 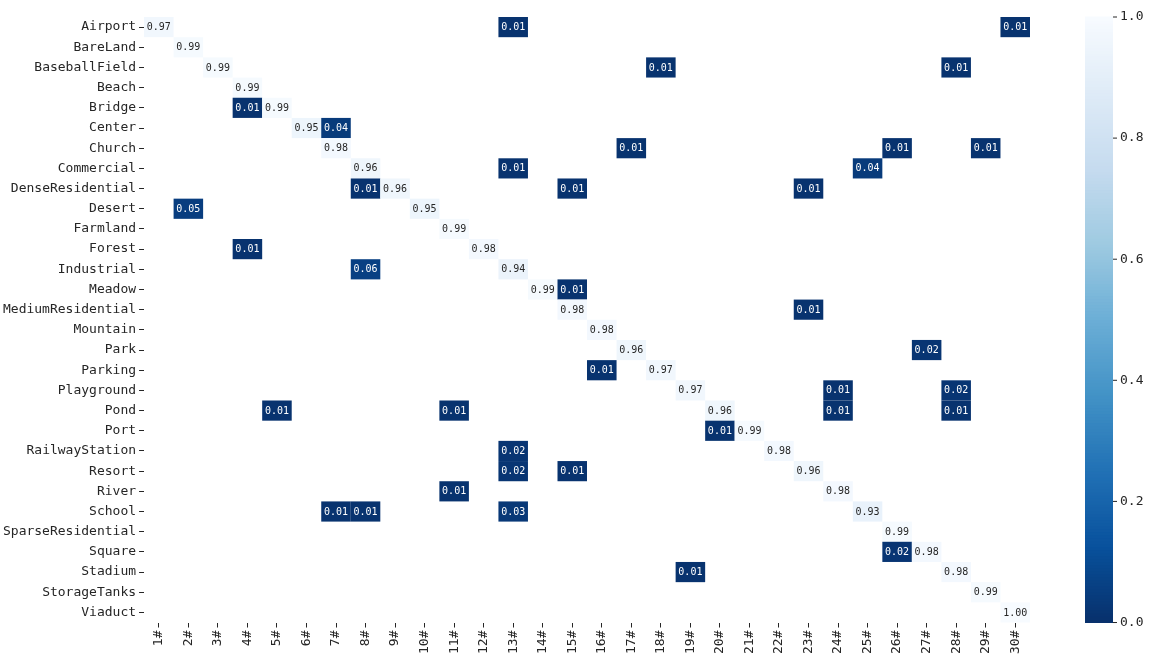 What do you see at coordinates (120, 409) in the screenshot?
I see `y-tick-label: Pond` at bounding box center [120, 409].